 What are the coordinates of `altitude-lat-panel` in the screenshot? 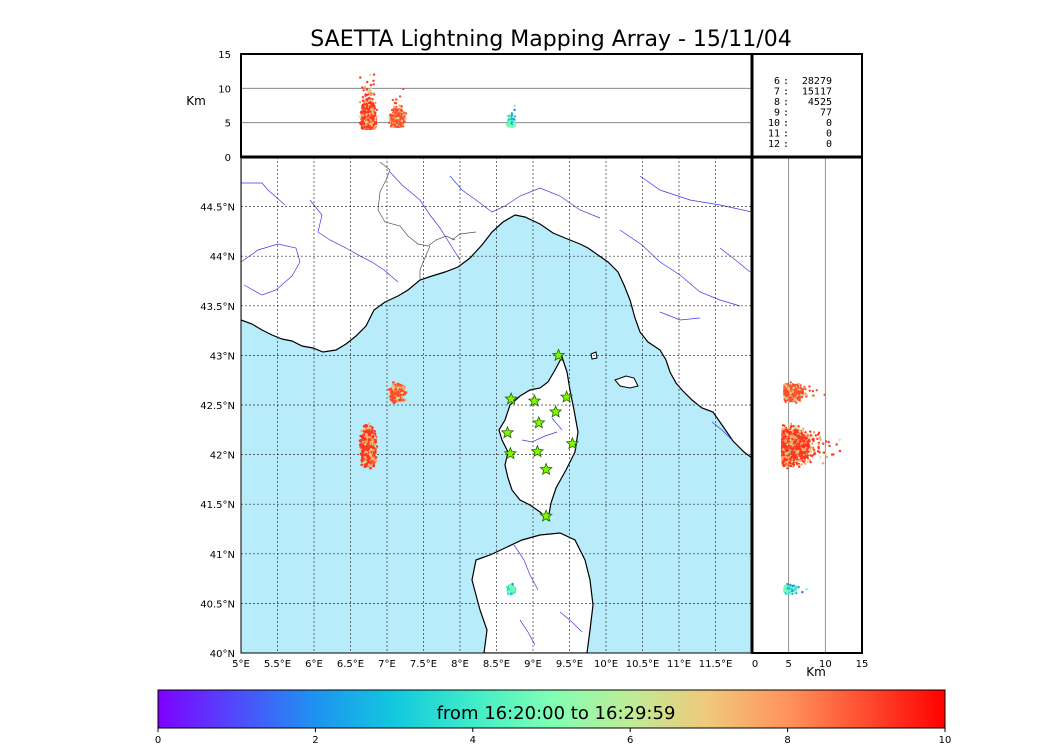 It's located at (807, 405).